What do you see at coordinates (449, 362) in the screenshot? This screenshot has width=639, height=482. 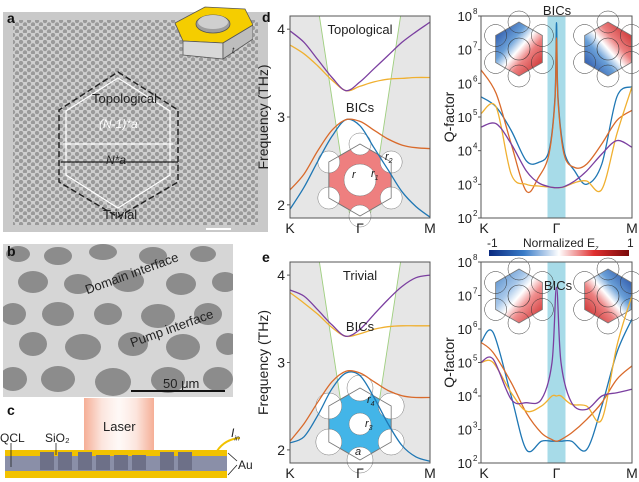 I see `e-q-ylabel: Q-factor` at bounding box center [449, 362].